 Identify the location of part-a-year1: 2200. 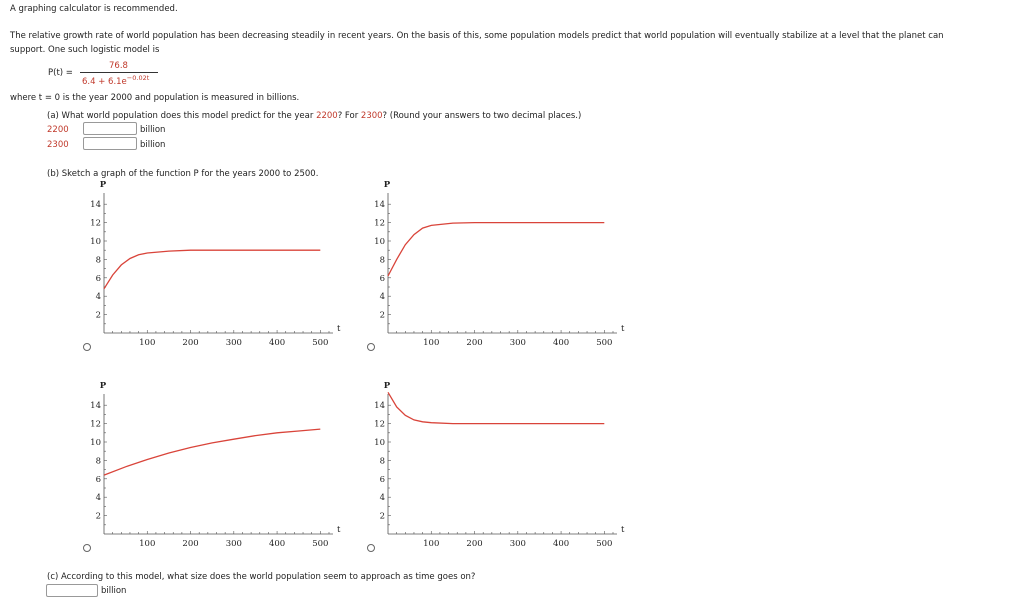
(327, 116).